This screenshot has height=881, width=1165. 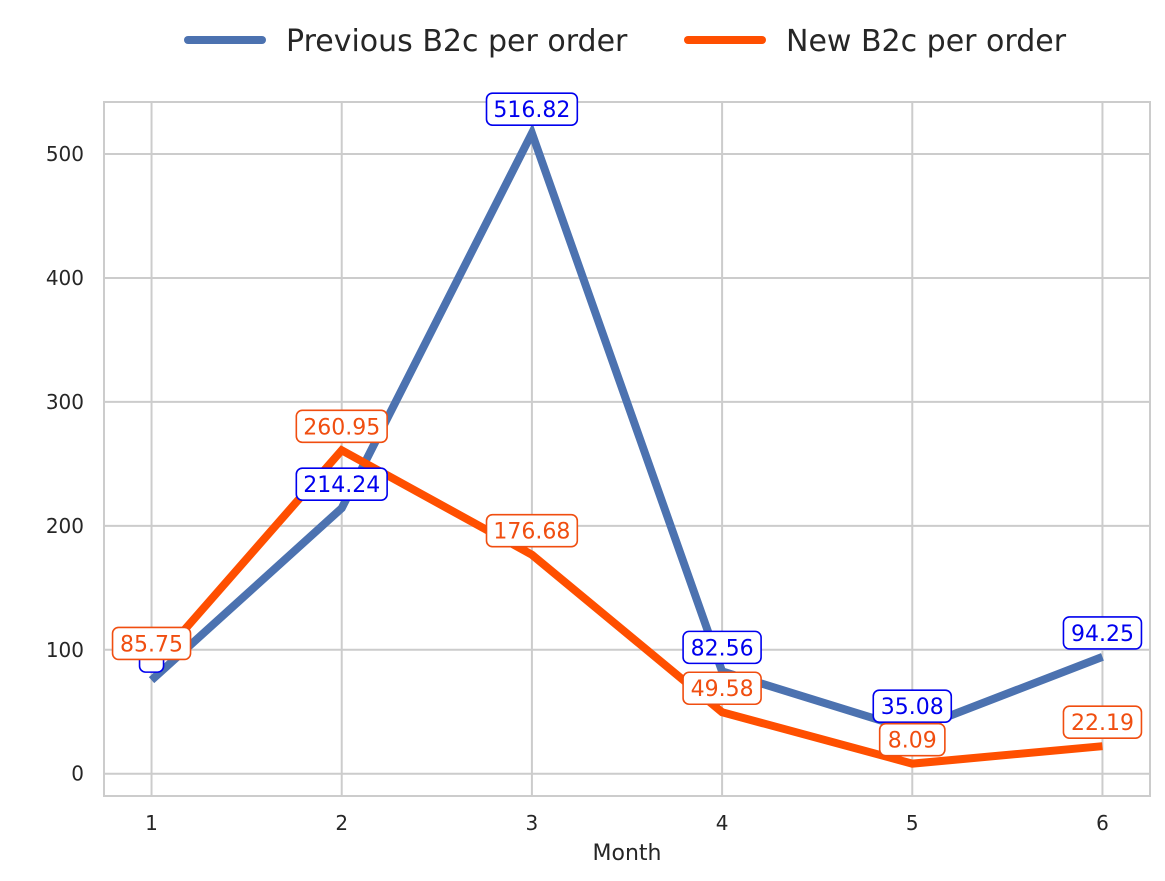 What do you see at coordinates (65, 154) in the screenshot?
I see `y-tick-label: 500` at bounding box center [65, 154].